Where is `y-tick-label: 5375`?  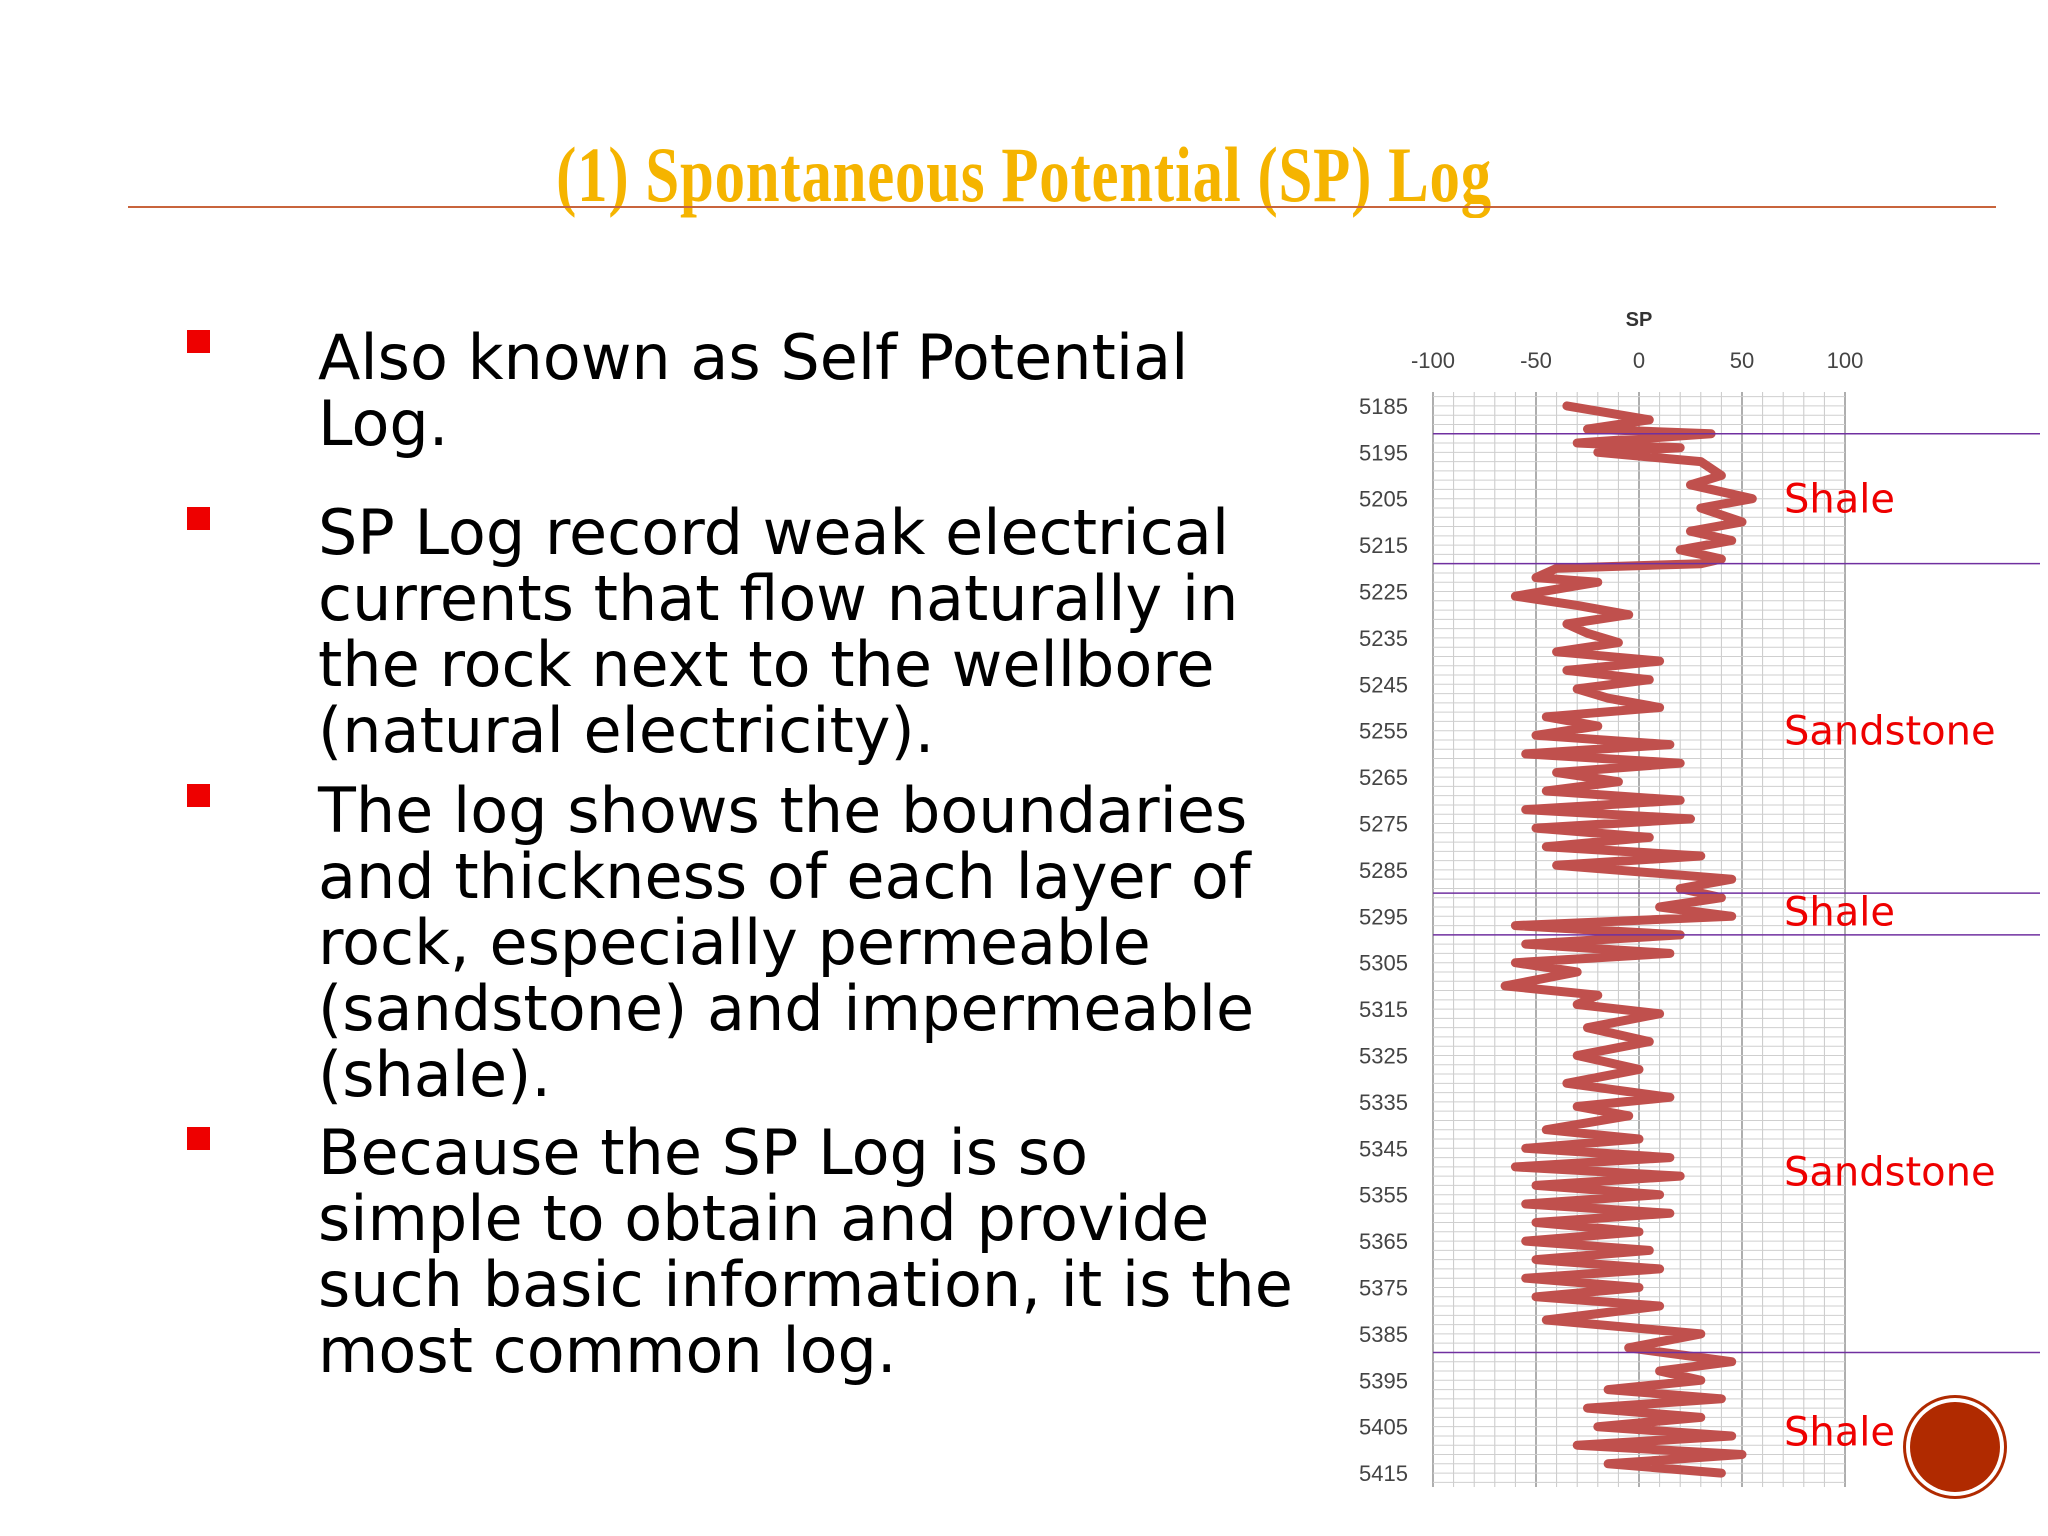 y-tick-label: 5375 is located at coordinates (1383, 1287).